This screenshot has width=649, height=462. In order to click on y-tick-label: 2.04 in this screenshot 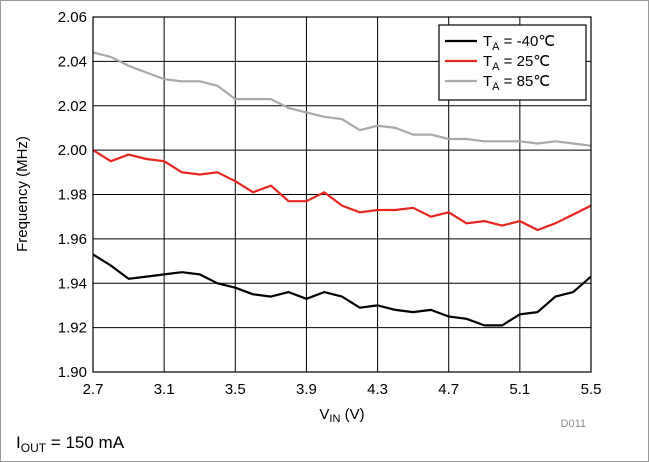, I will do `click(72, 61)`.